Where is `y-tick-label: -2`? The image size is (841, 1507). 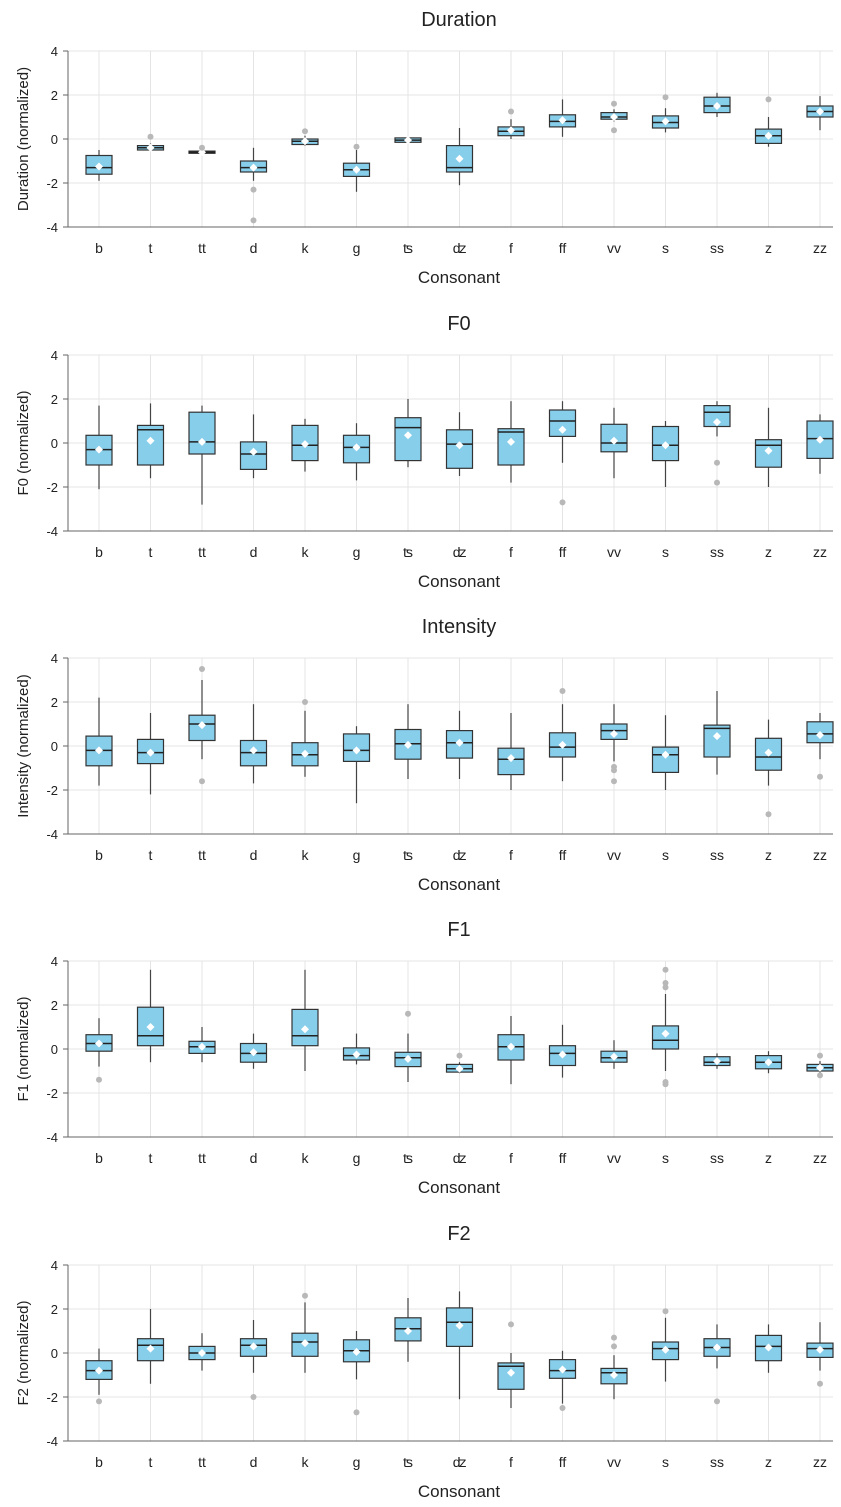
y-tick-label: -2 is located at coordinates (52, 790).